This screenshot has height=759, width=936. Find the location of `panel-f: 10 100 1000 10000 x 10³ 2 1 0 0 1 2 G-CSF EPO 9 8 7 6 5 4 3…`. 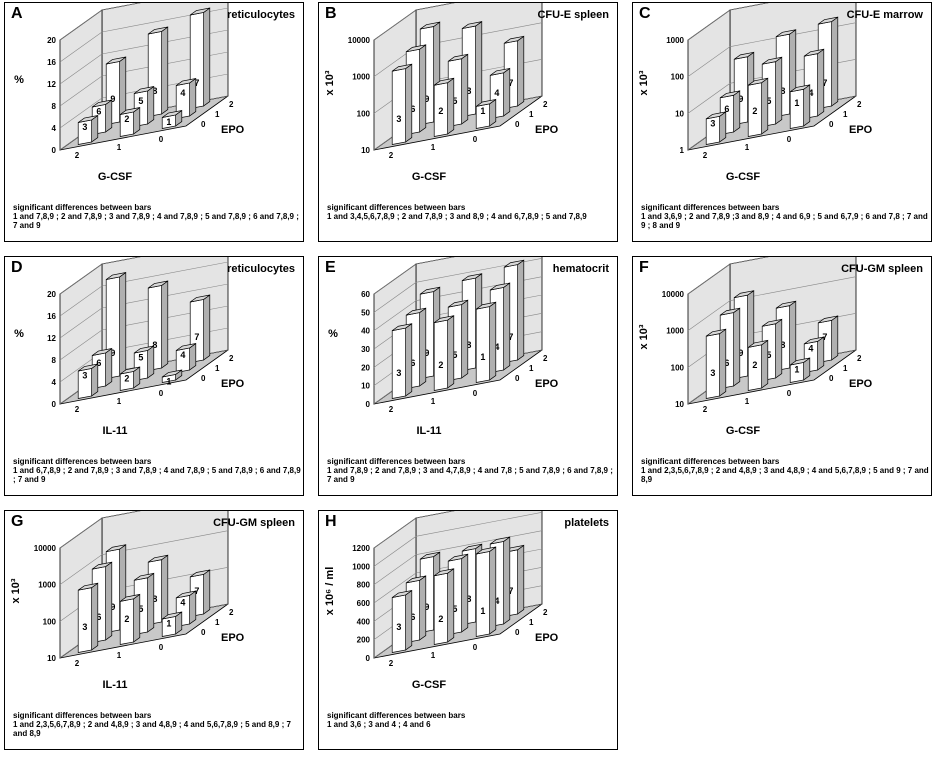

panel-f: 10 100 1000 10000 x 10³ 2 1 0 0 1 2 G-CSF EPO 9 8 7 6 5 4 3… is located at coordinates (782, 376).